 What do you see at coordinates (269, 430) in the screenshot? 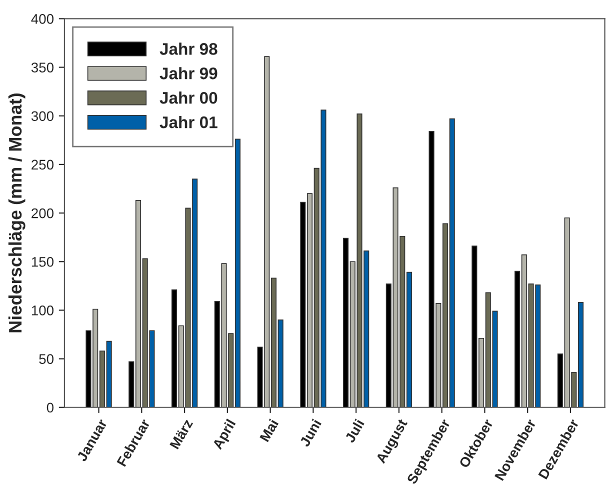
I see `x-tick-label: Mai` at bounding box center [269, 430].